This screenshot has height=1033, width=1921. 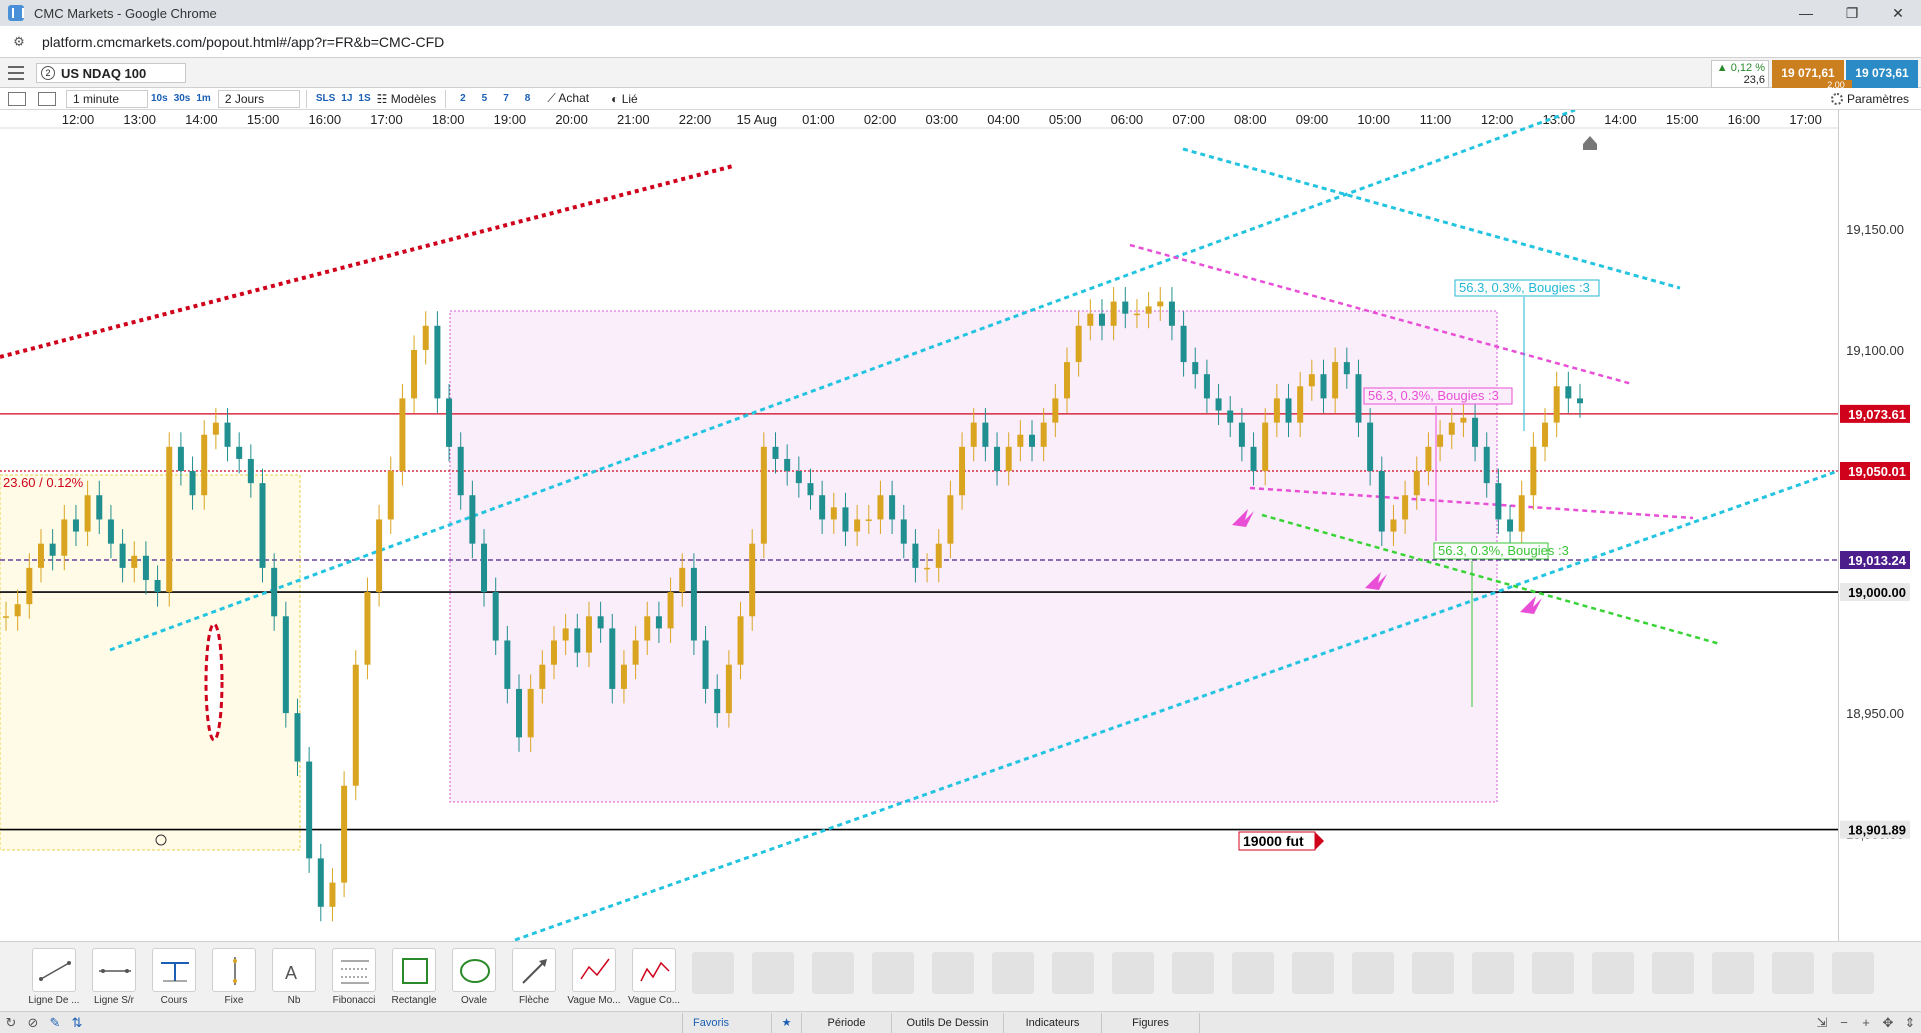 What do you see at coordinates (159, 98) in the screenshot?
I see `interval-10s-button: 10s` at bounding box center [159, 98].